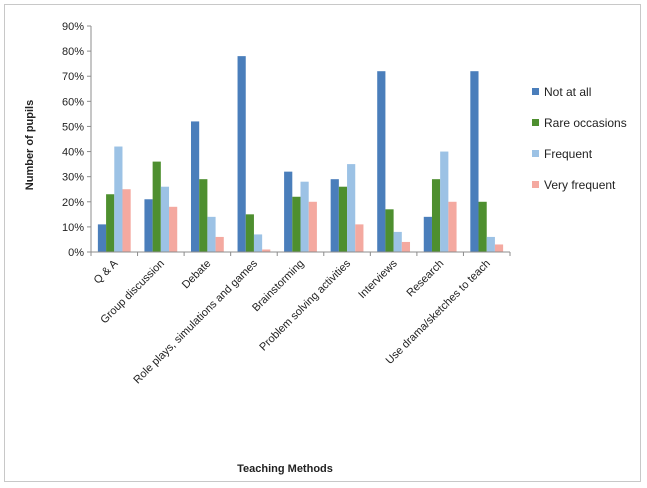 Image resolution: width=647 pixels, height=488 pixels. What do you see at coordinates (30, 145) in the screenshot?
I see `y-axis-title: Number of pupils` at bounding box center [30, 145].